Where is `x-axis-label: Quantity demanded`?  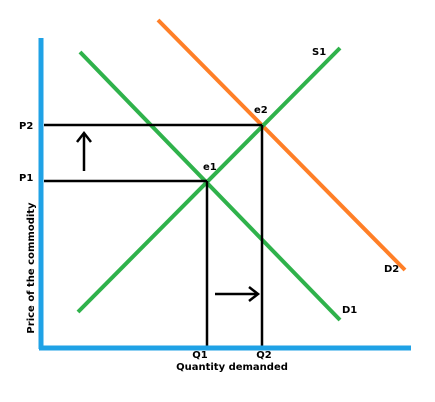
x-axis-label: Quantity demanded is located at coordinates (232, 367).